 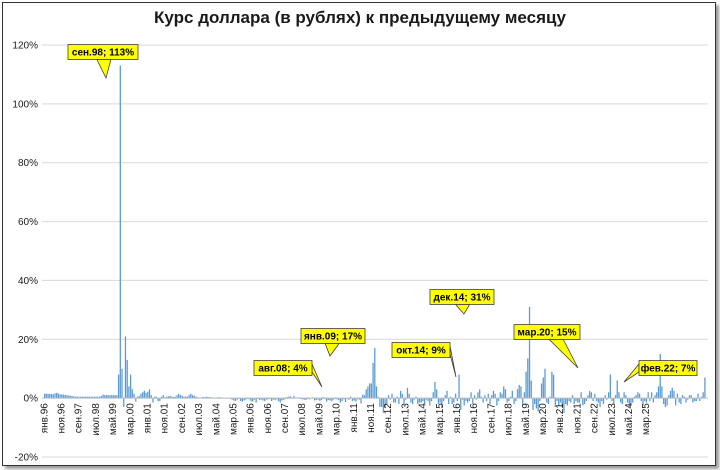 What do you see at coordinates (526, 419) in the screenshot?
I see `x-tick-label: май.19` at bounding box center [526, 419].